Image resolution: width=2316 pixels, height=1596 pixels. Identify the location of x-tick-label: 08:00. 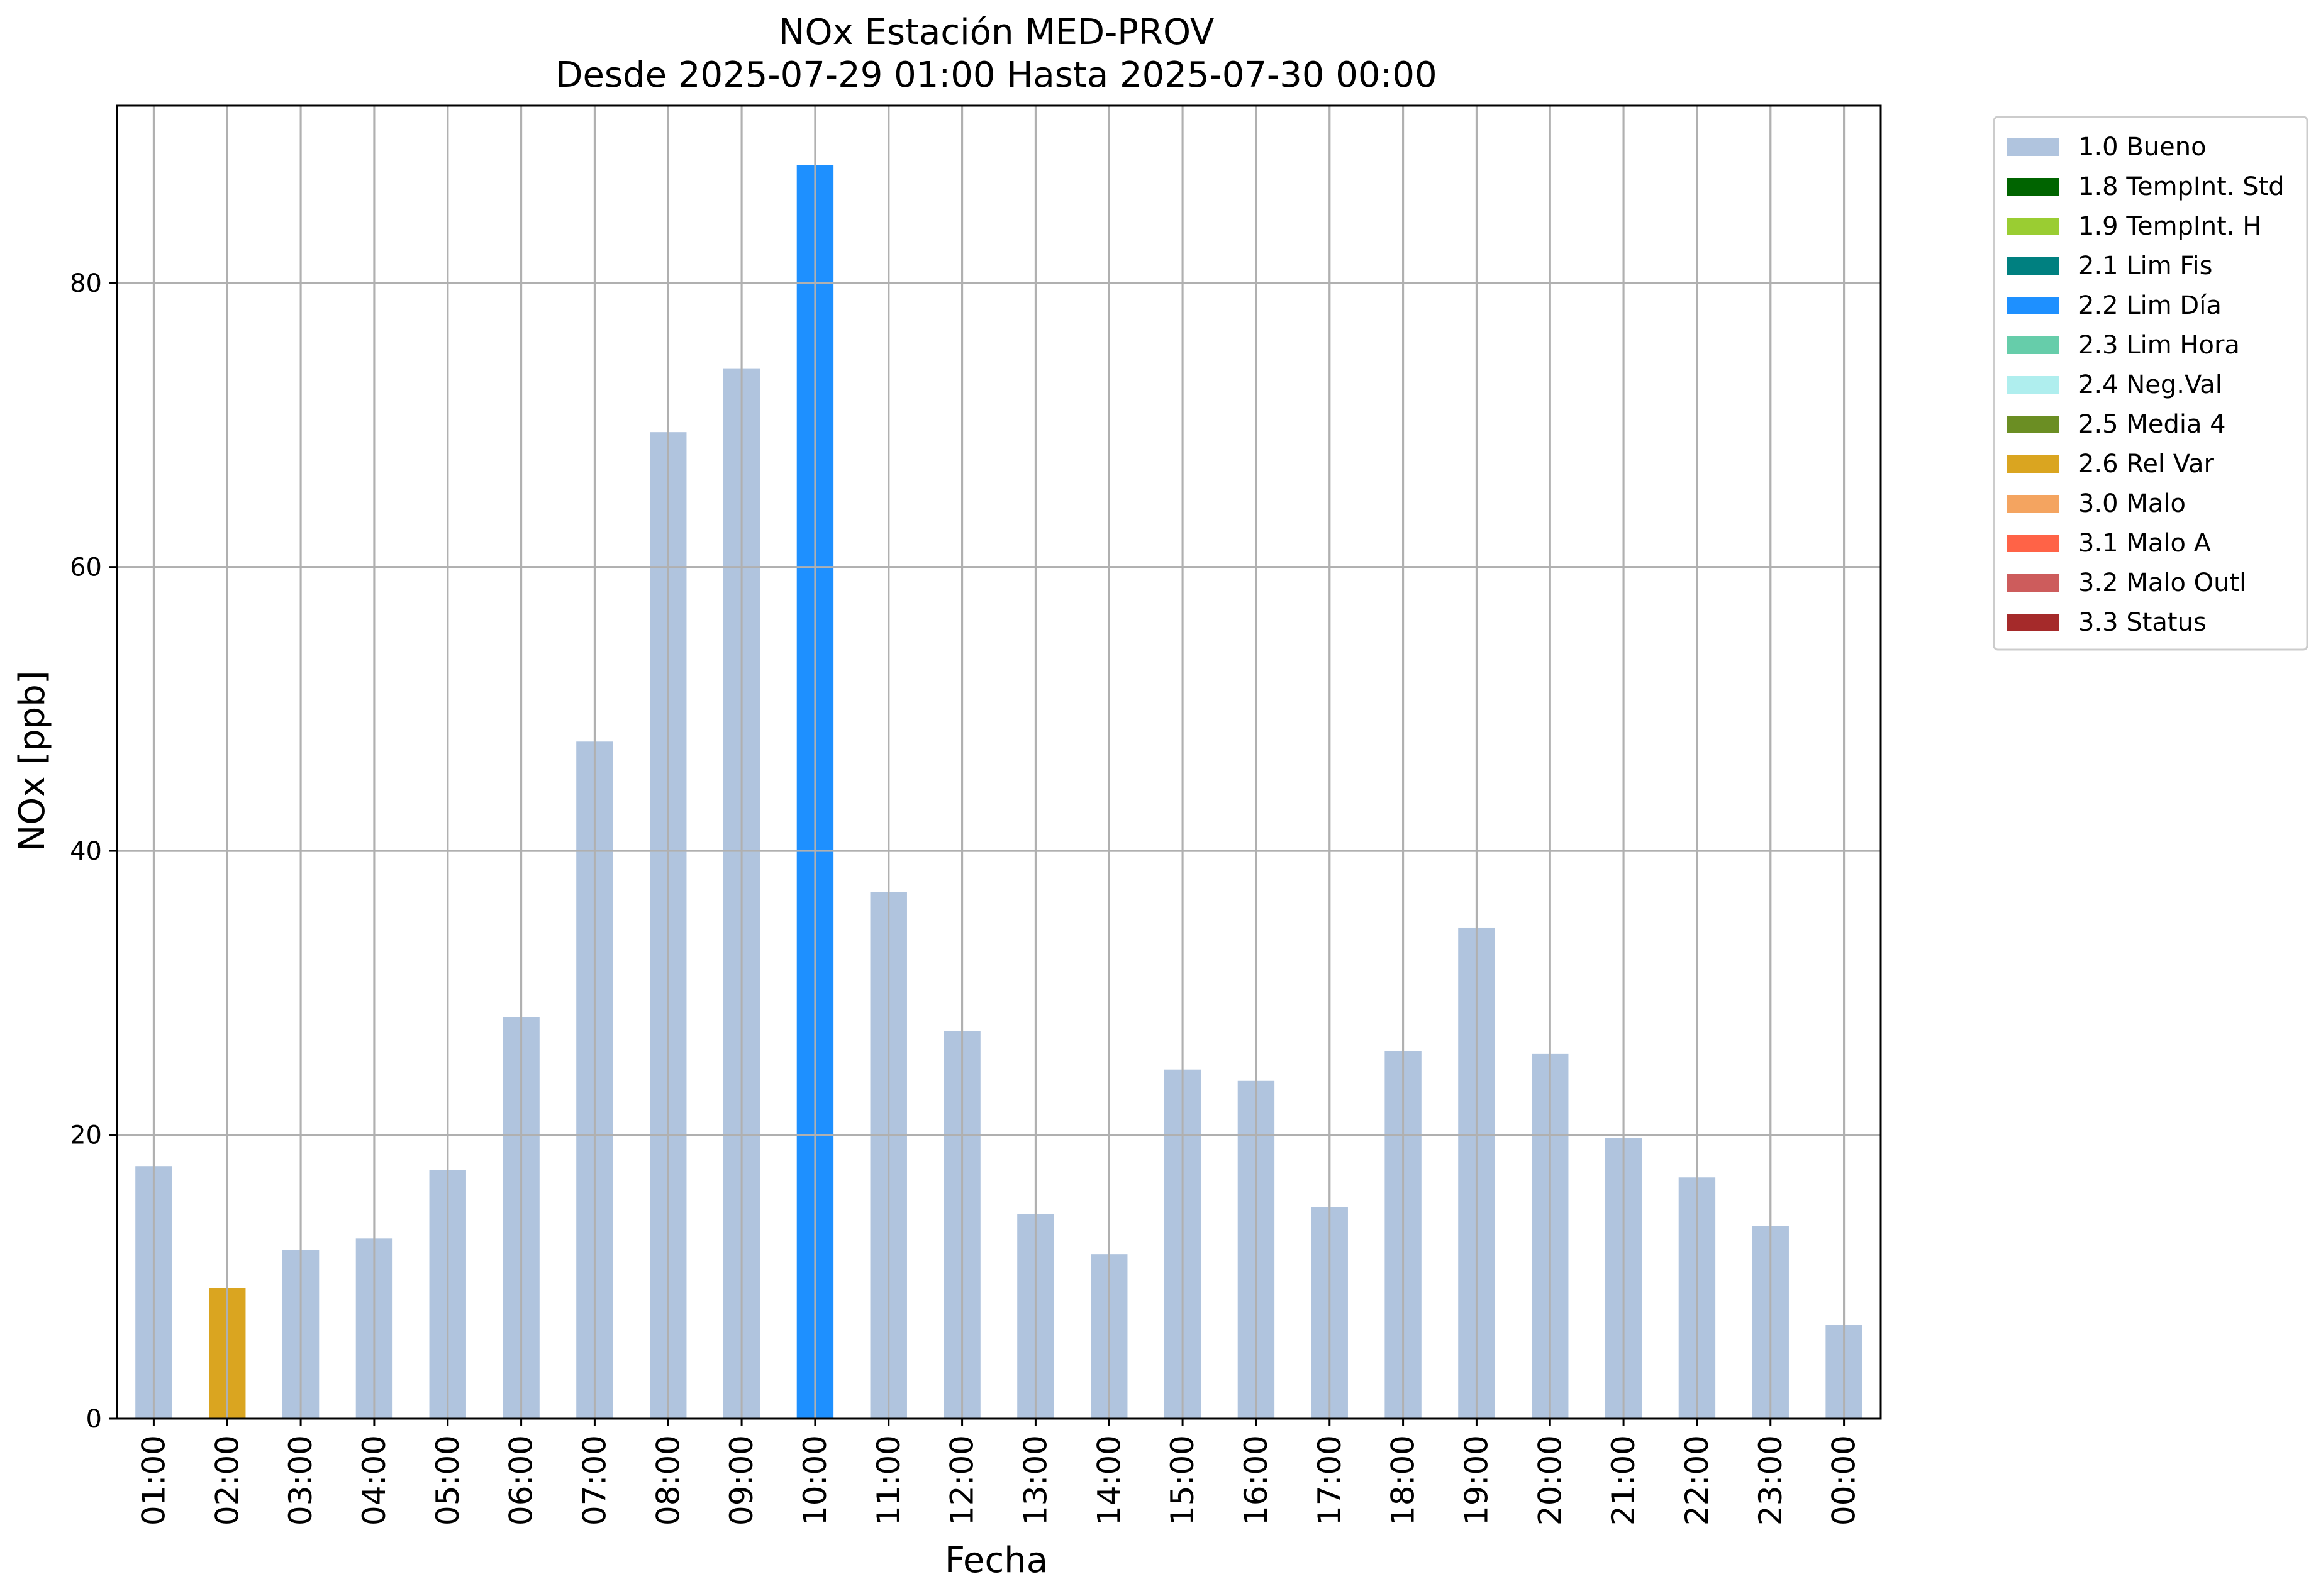
(668, 1481).